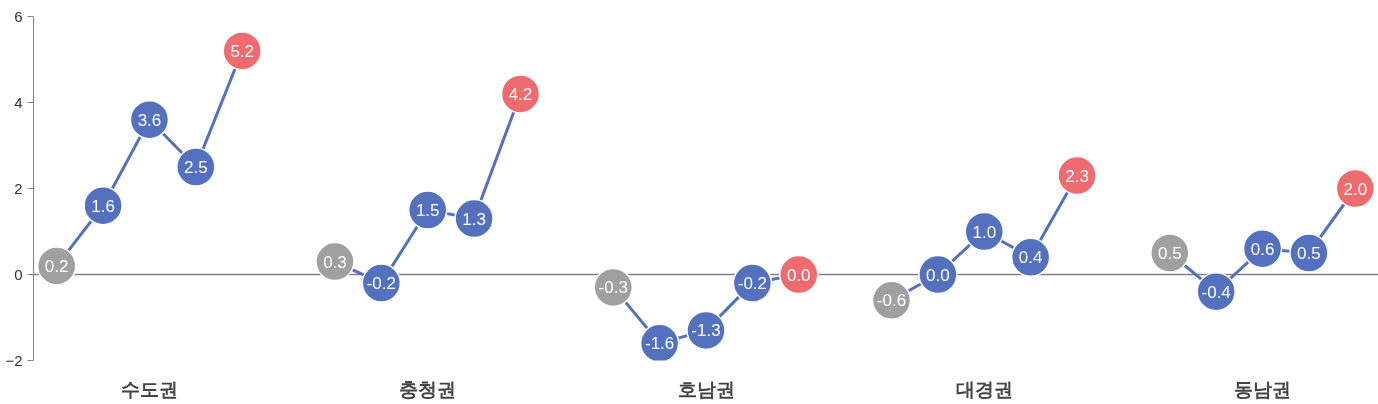 Image resolution: width=1378 pixels, height=404 pixels. What do you see at coordinates (56, 266) in the screenshot?
I see `data-label: 0.2` at bounding box center [56, 266].